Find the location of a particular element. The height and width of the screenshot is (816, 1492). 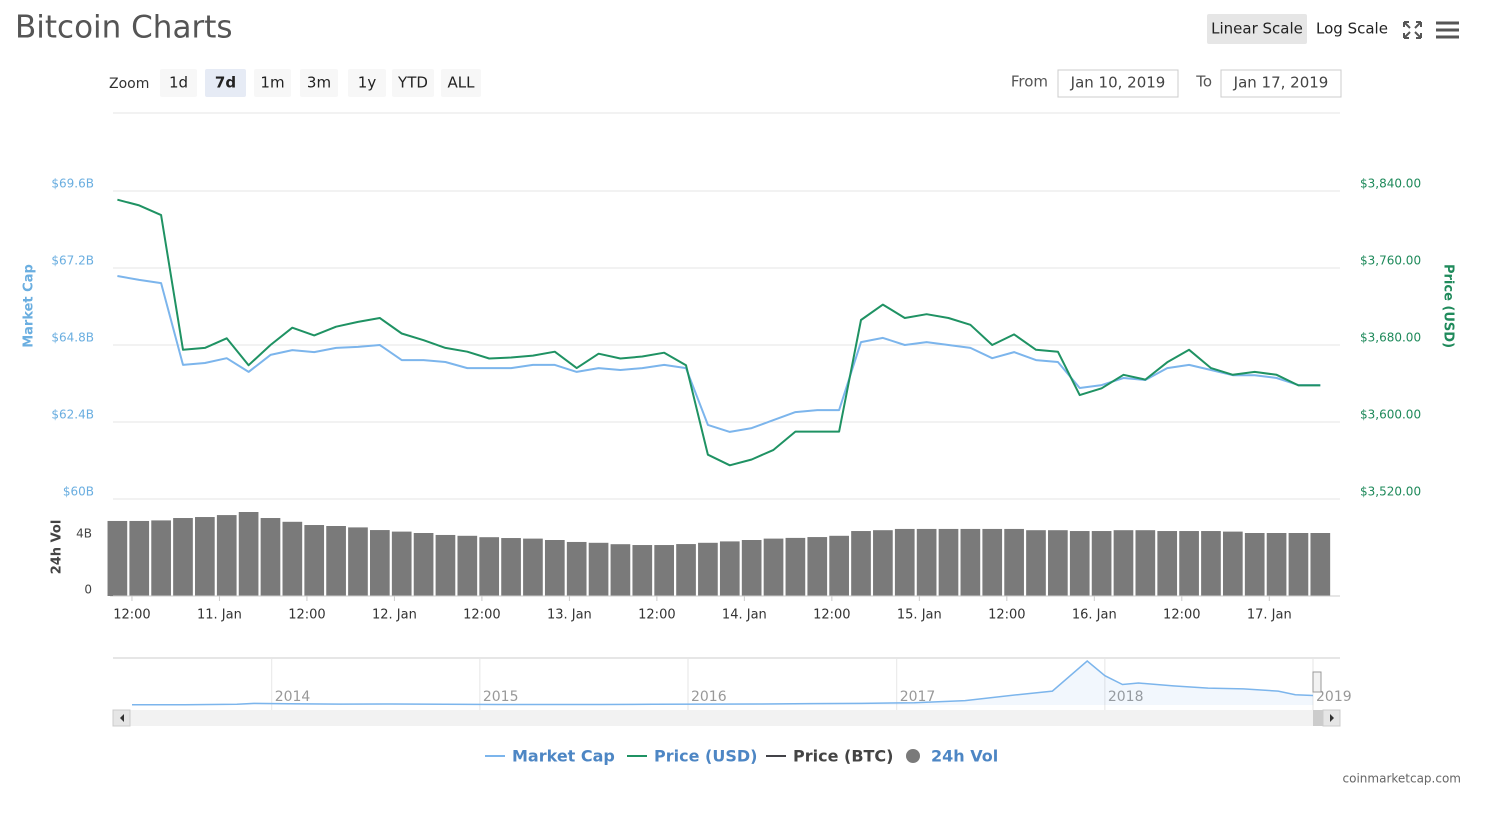

scale-button: Log Scale is located at coordinates (1352, 29).